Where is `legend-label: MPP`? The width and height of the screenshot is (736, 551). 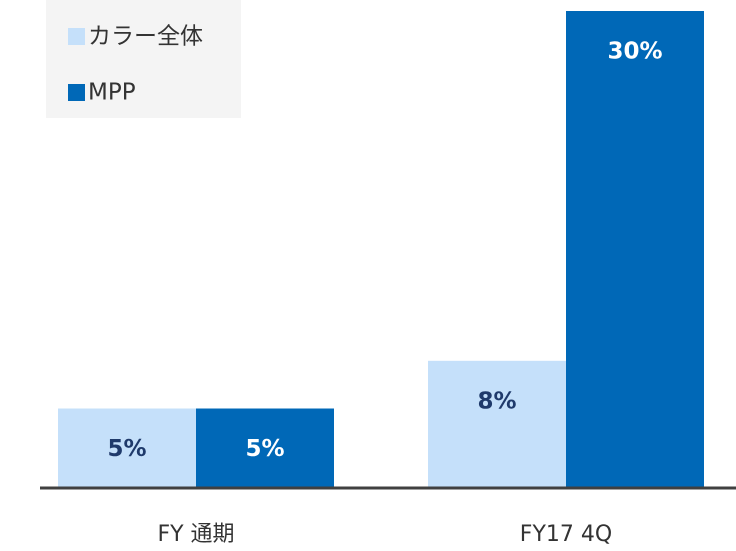
legend-label: MPP is located at coordinates (112, 93).